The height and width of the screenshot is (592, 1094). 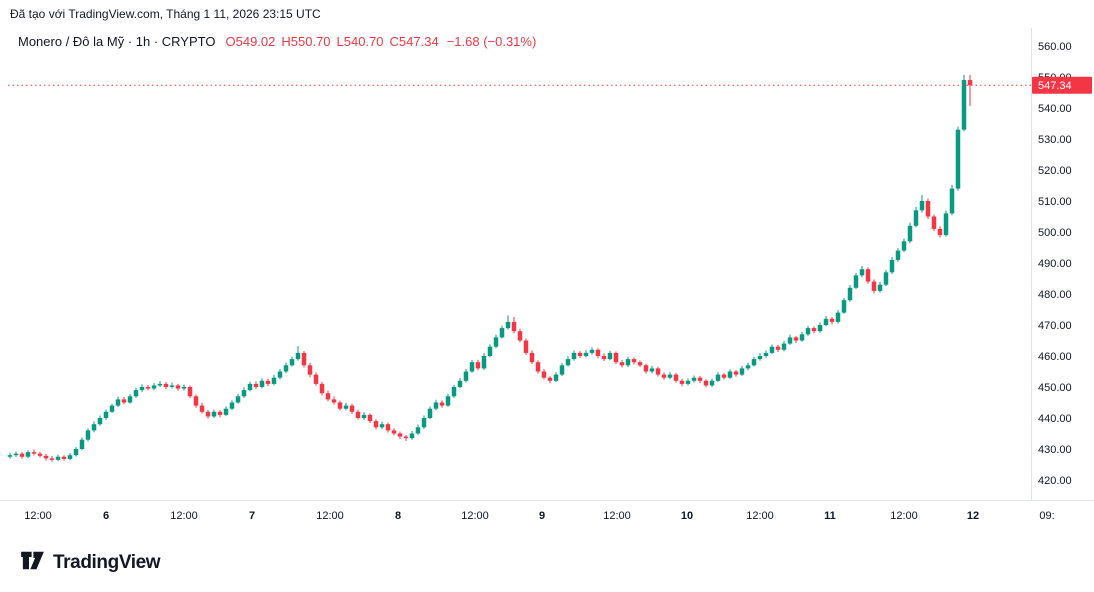 I want to click on tradingview-brand: TradingView, so click(x=90, y=563).